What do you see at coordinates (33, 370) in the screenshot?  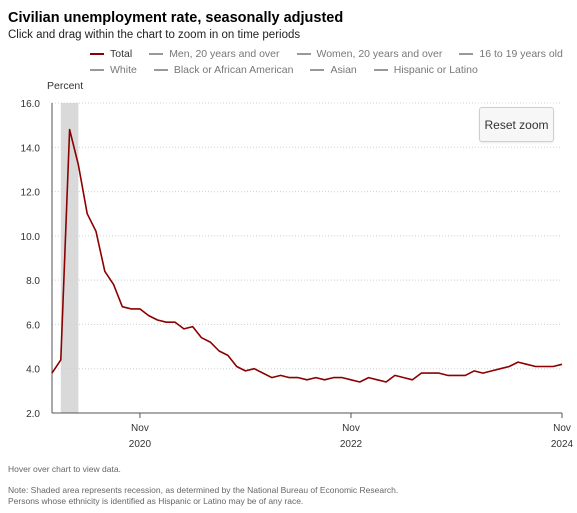 I see `y-tick-label: 4.0` at bounding box center [33, 370].